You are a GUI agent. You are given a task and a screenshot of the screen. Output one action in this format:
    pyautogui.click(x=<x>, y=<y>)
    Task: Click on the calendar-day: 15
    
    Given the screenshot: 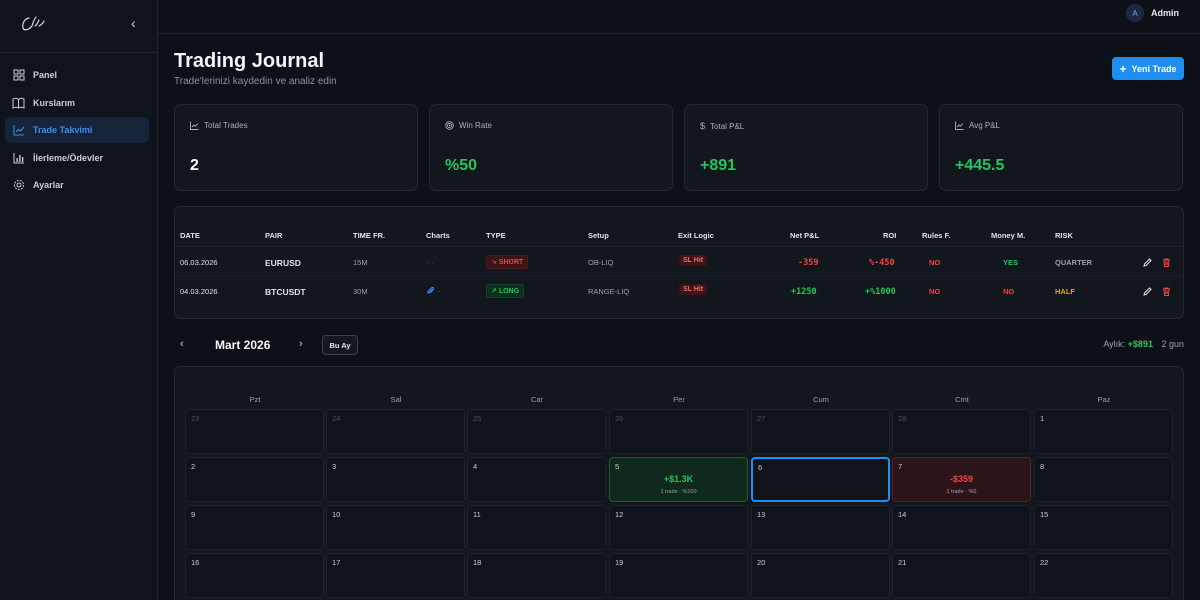 What is the action you would take?
    pyautogui.click(x=1103, y=527)
    